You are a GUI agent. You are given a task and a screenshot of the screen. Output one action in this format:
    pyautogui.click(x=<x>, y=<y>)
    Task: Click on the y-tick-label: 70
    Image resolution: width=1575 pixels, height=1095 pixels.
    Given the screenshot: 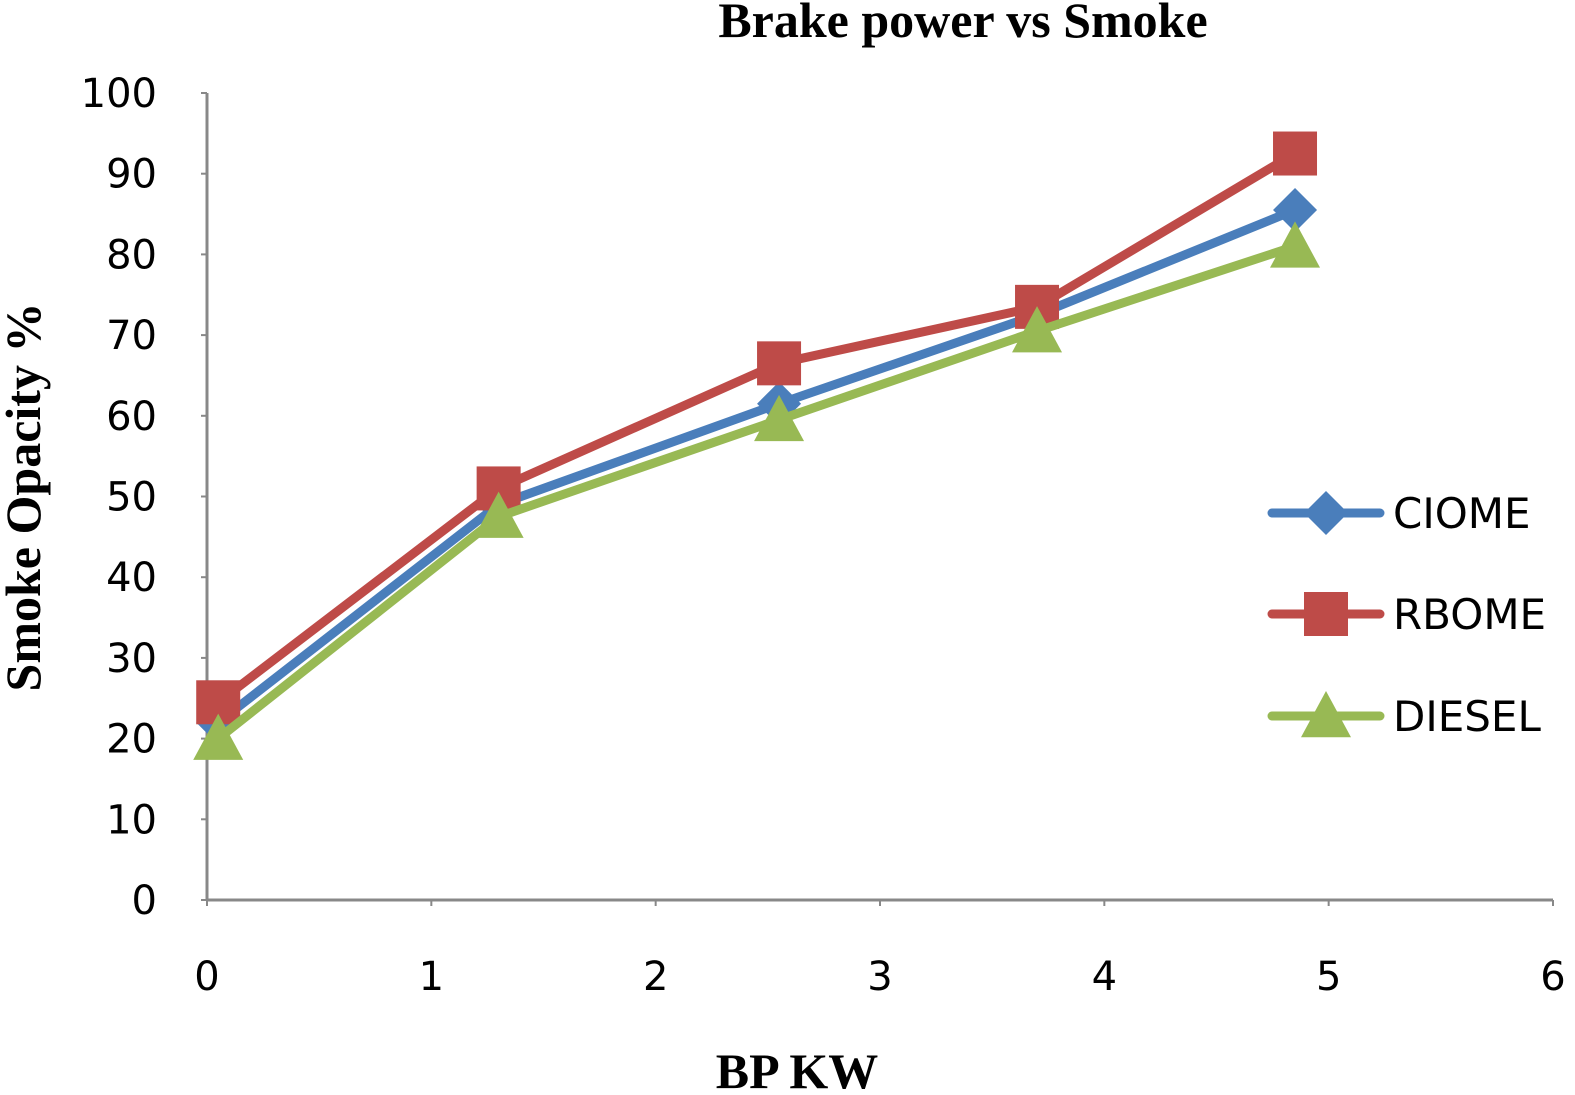 What is the action you would take?
    pyautogui.click(x=131, y=336)
    